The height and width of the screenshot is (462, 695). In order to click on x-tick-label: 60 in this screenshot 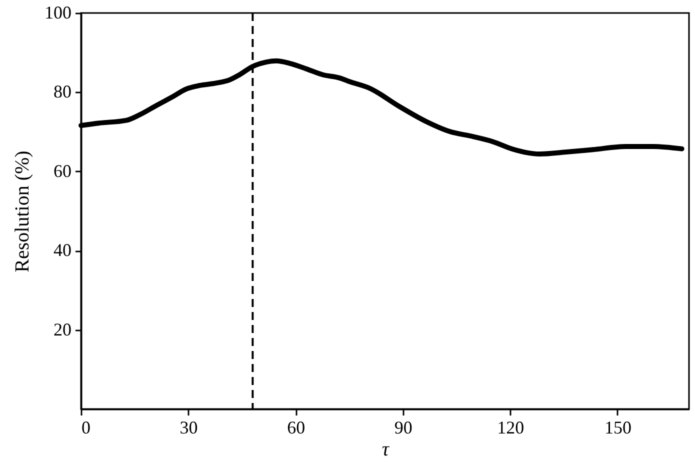, I will do `click(296, 428)`.